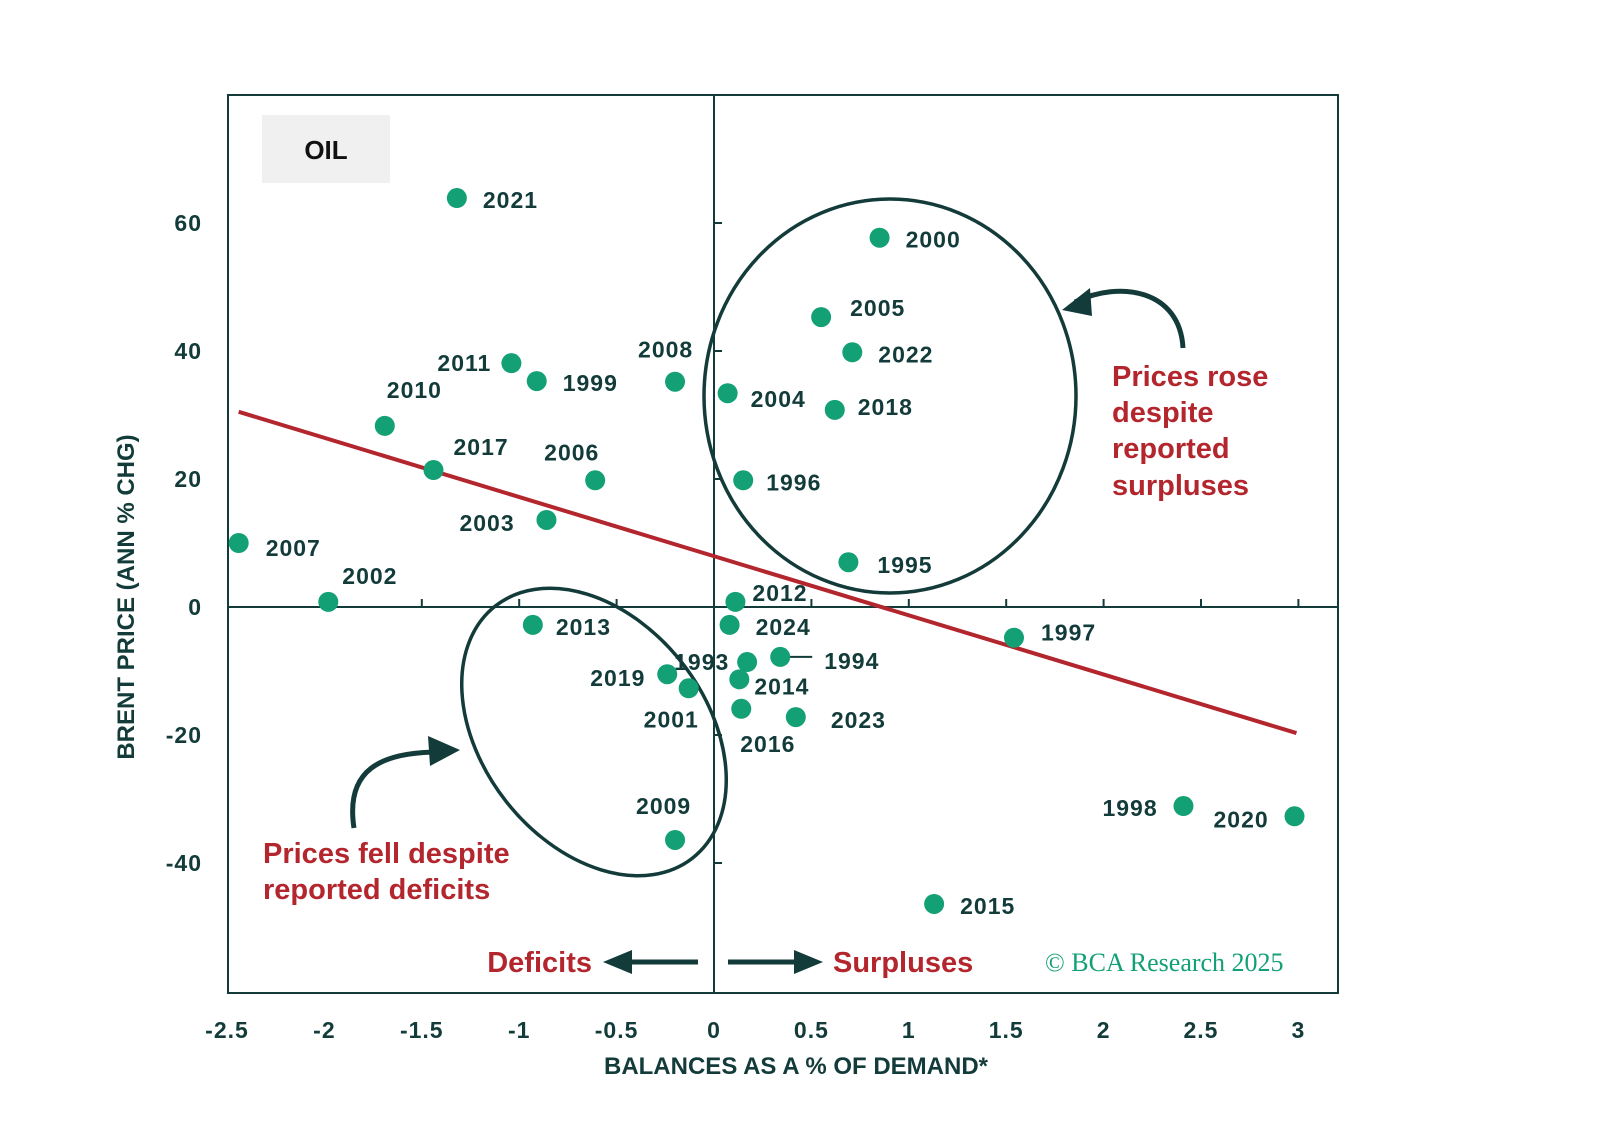 This screenshot has height=1144, width=1597. I want to click on x-tick-label: 1.5, so click(1006, 1030).